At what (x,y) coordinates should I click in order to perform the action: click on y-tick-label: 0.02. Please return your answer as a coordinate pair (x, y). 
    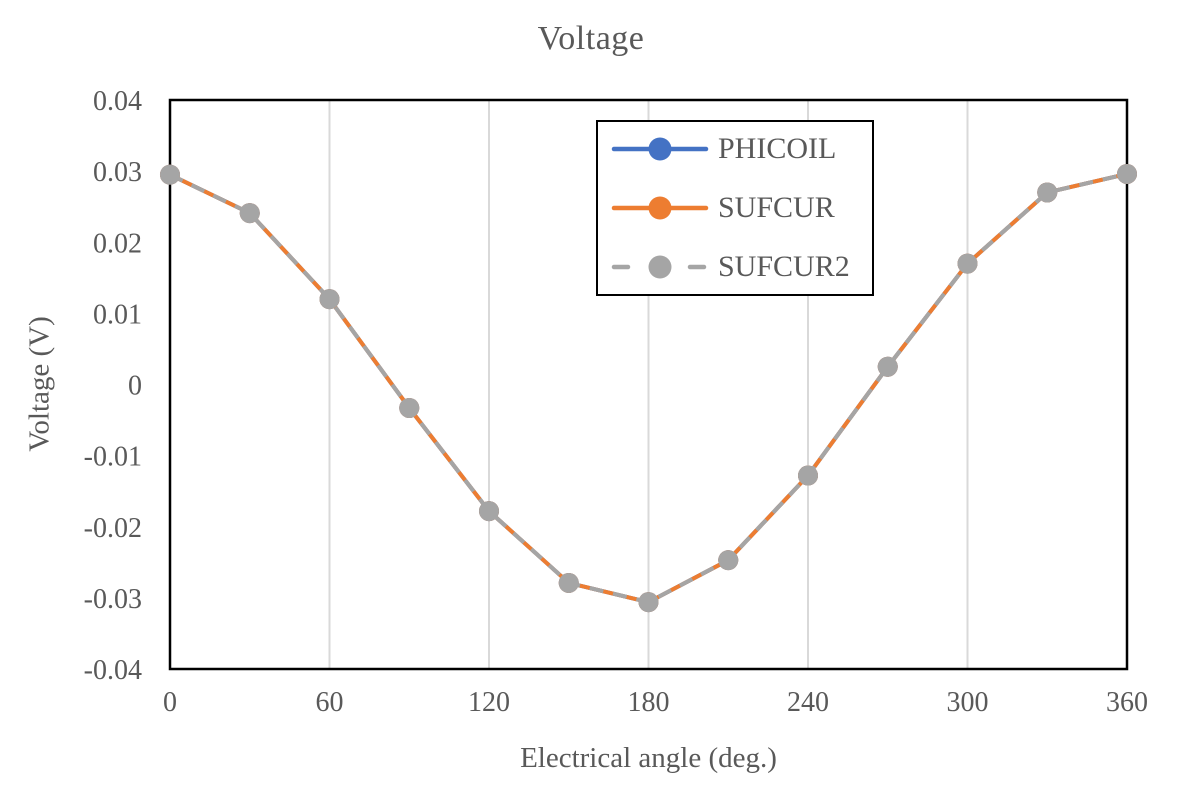
    Looking at the image, I should click on (117, 243).